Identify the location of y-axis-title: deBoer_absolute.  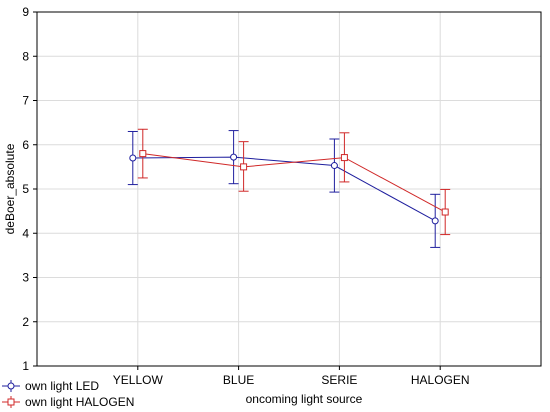
(10, 188).